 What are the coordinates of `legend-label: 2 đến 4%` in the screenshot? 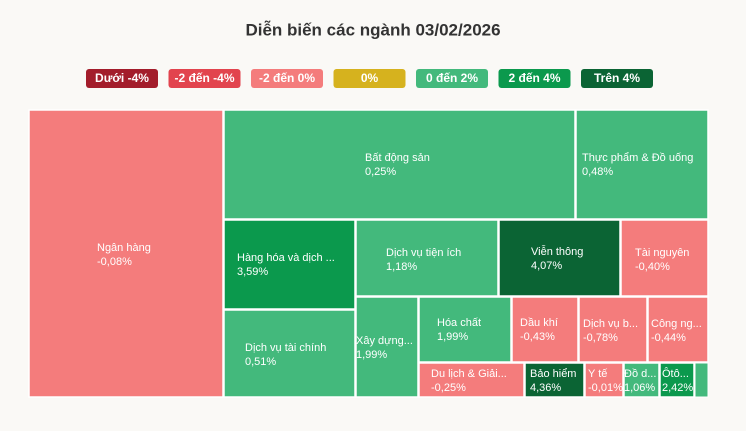 It's located at (534, 78).